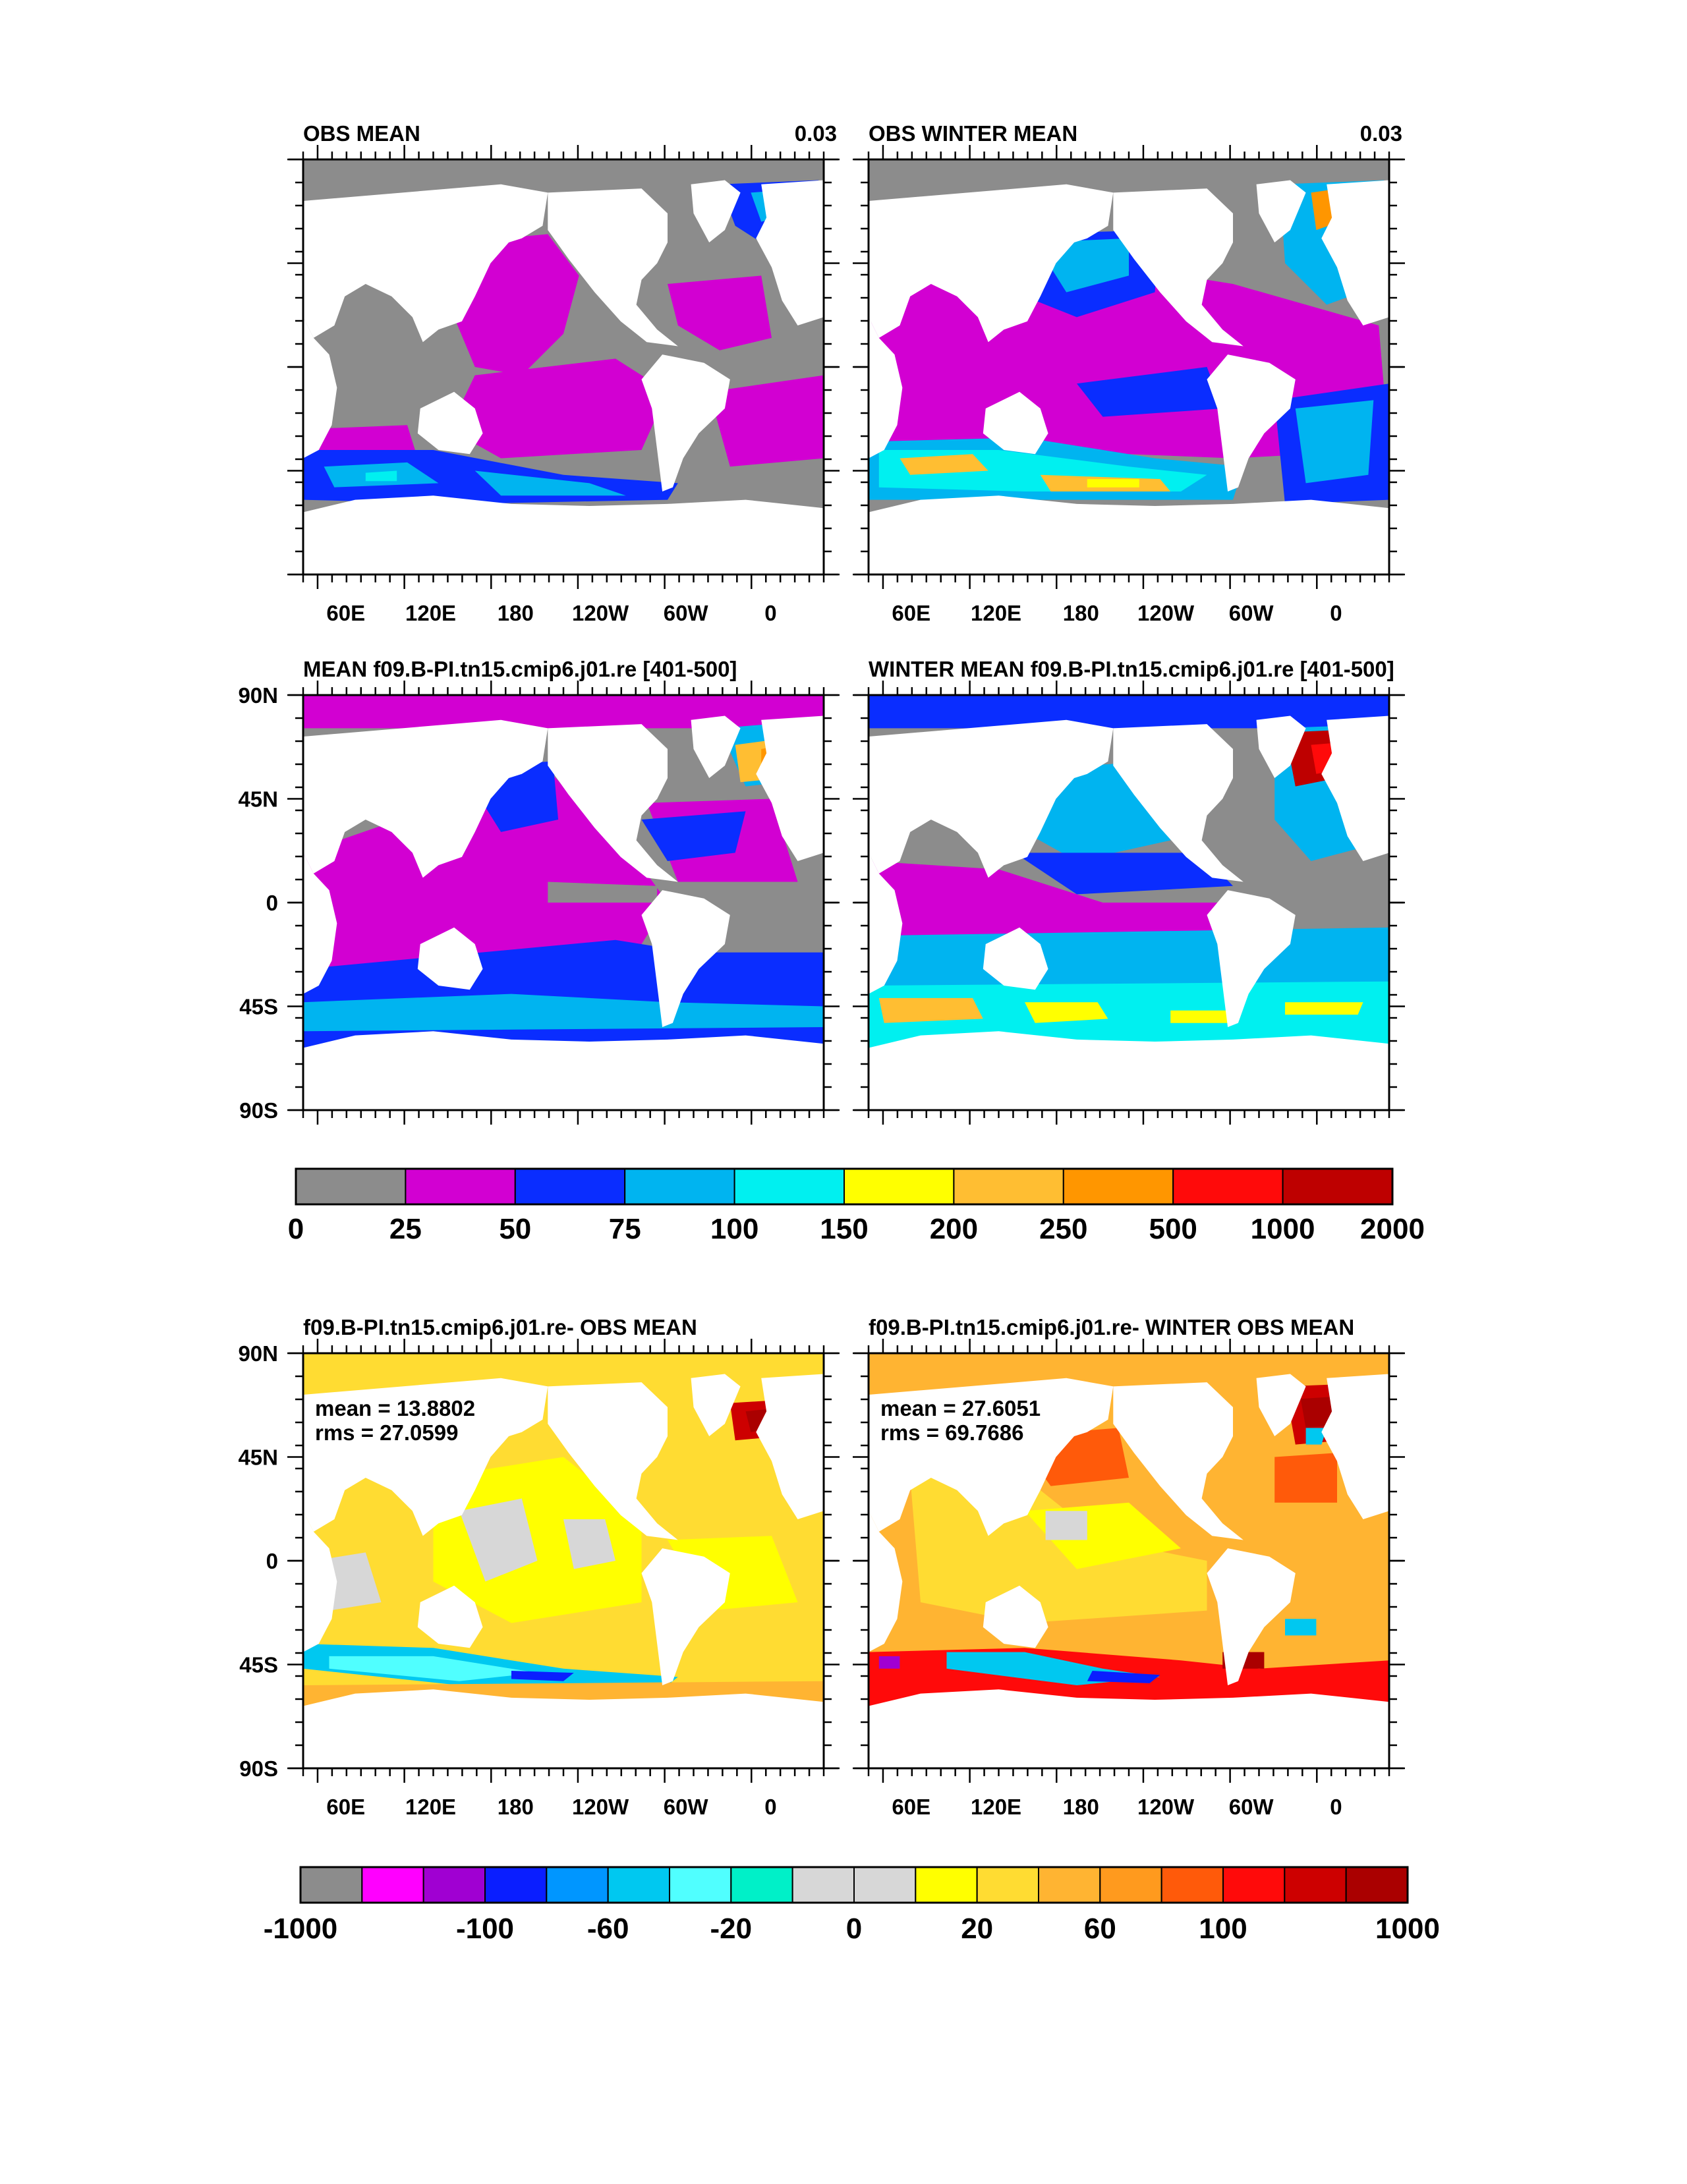 The height and width of the screenshot is (2184, 1687). Describe the element at coordinates (258, 1665) in the screenshot. I see `latitude-label: 45S` at that location.